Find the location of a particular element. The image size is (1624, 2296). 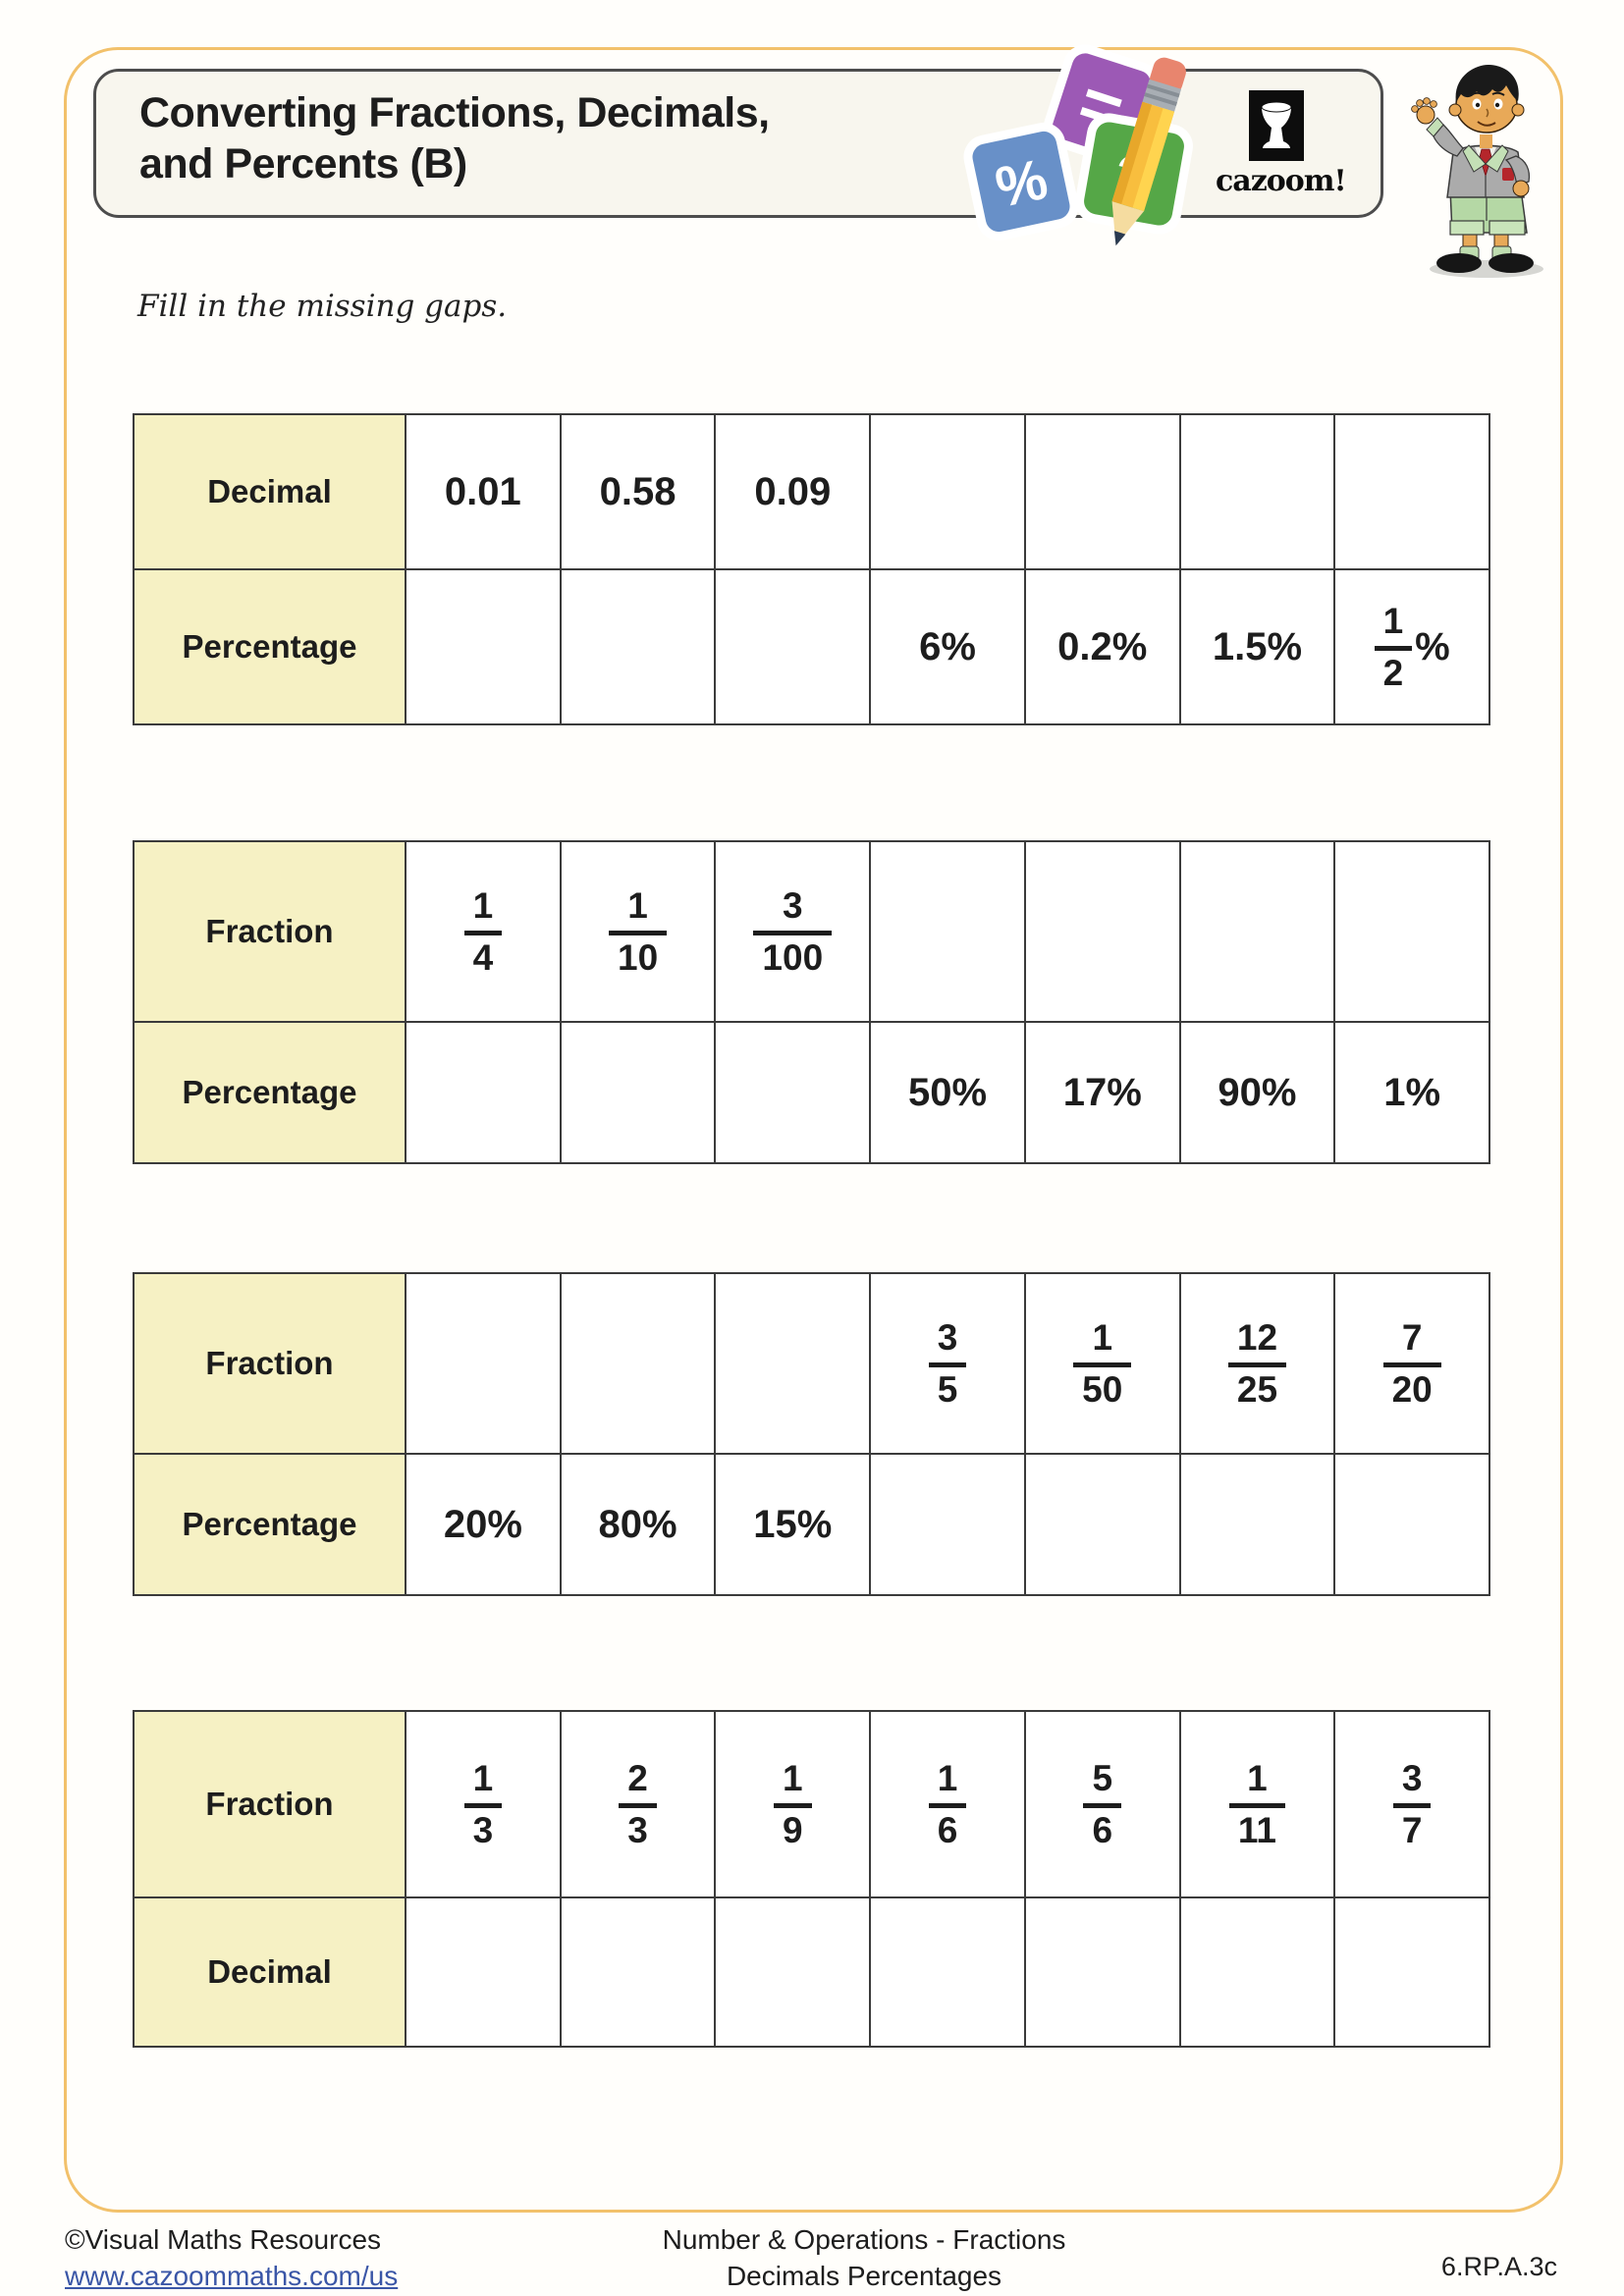

fraction-denominator: 4 is located at coordinates (483, 957).